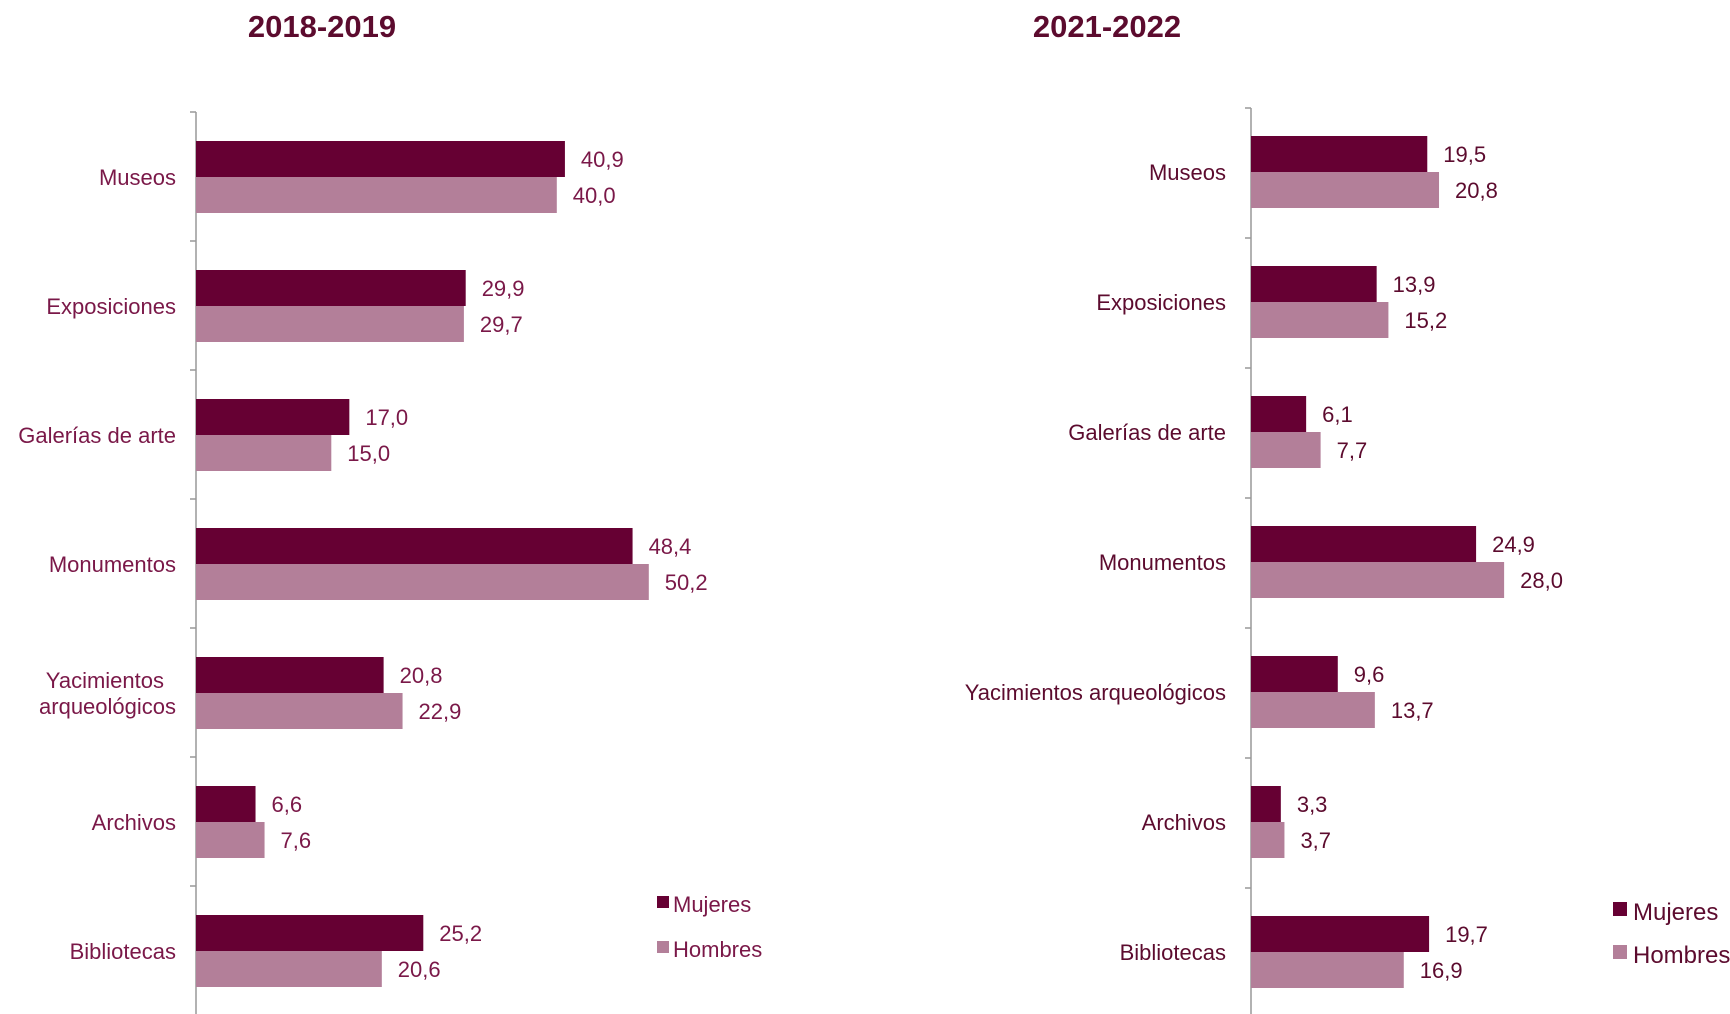 This screenshot has width=1730, height=1014. Describe the element at coordinates (419, 969) in the screenshot. I see `data-label-hombres: 20,6` at that location.